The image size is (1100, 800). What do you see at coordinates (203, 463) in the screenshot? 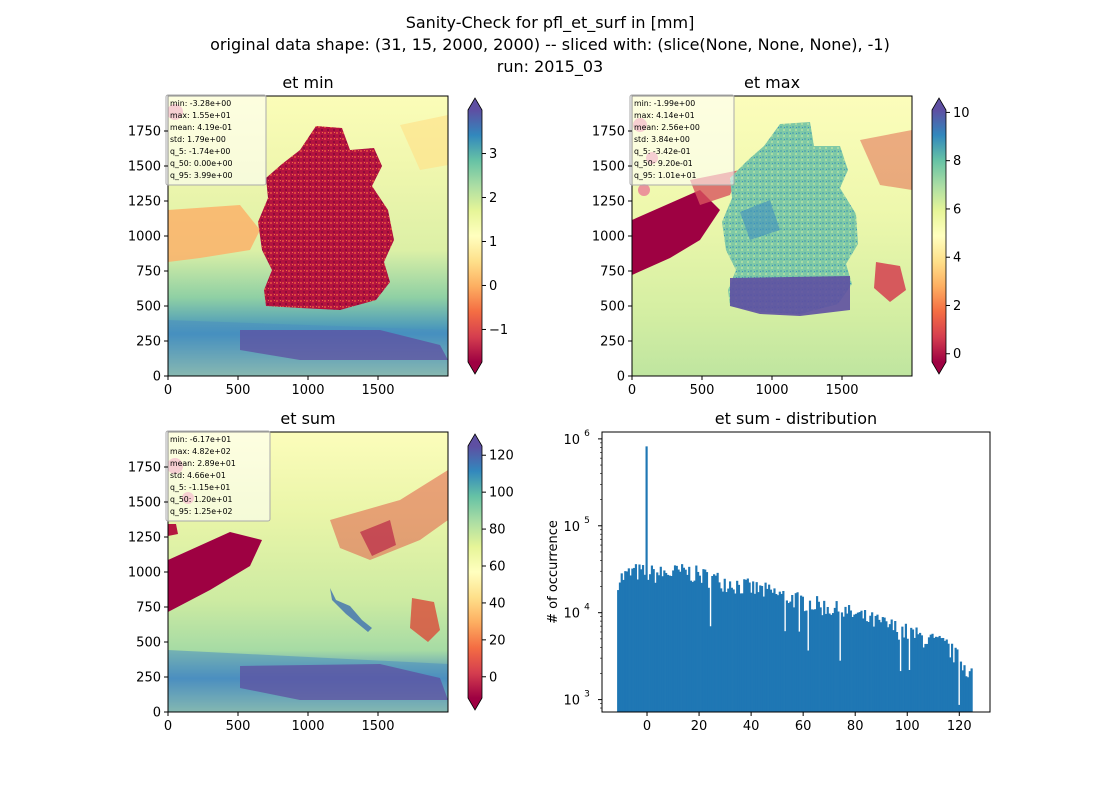
I see `stat-line: mean: 2.89e+01` at bounding box center [203, 463].